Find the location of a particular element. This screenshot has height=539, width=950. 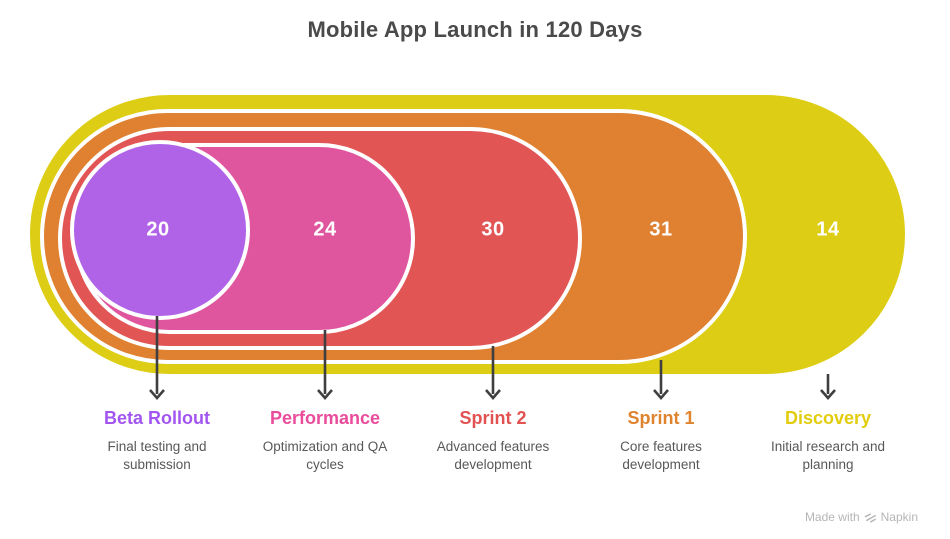

napkin-brand-text: Napkin is located at coordinates (899, 517).